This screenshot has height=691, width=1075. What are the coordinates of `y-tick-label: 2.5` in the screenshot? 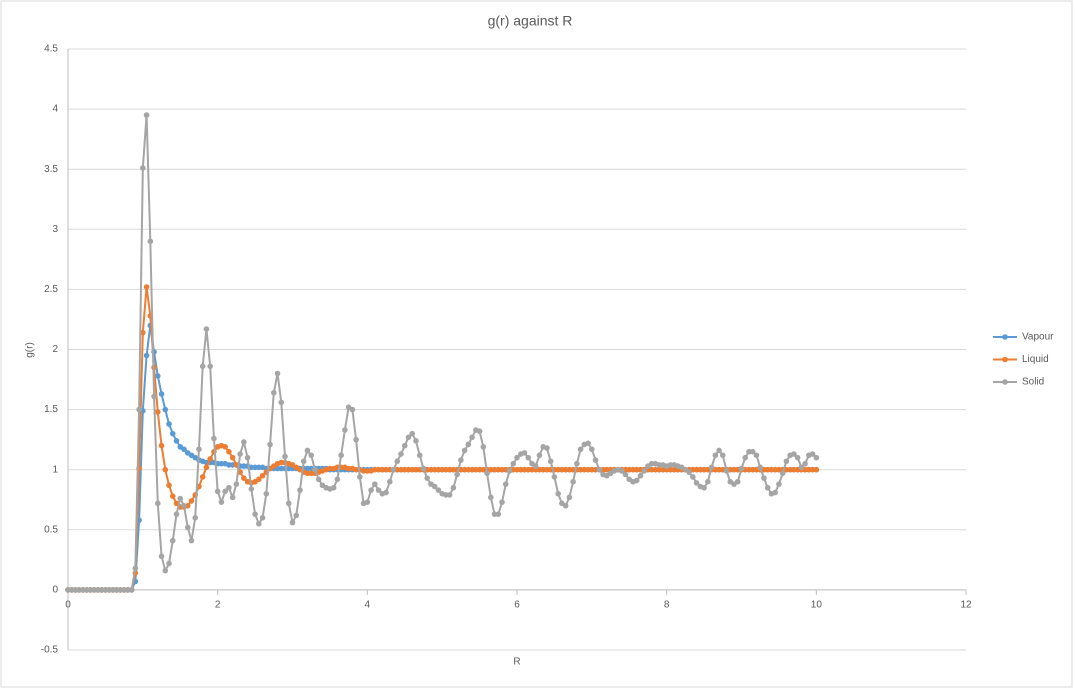 It's located at (51, 289).